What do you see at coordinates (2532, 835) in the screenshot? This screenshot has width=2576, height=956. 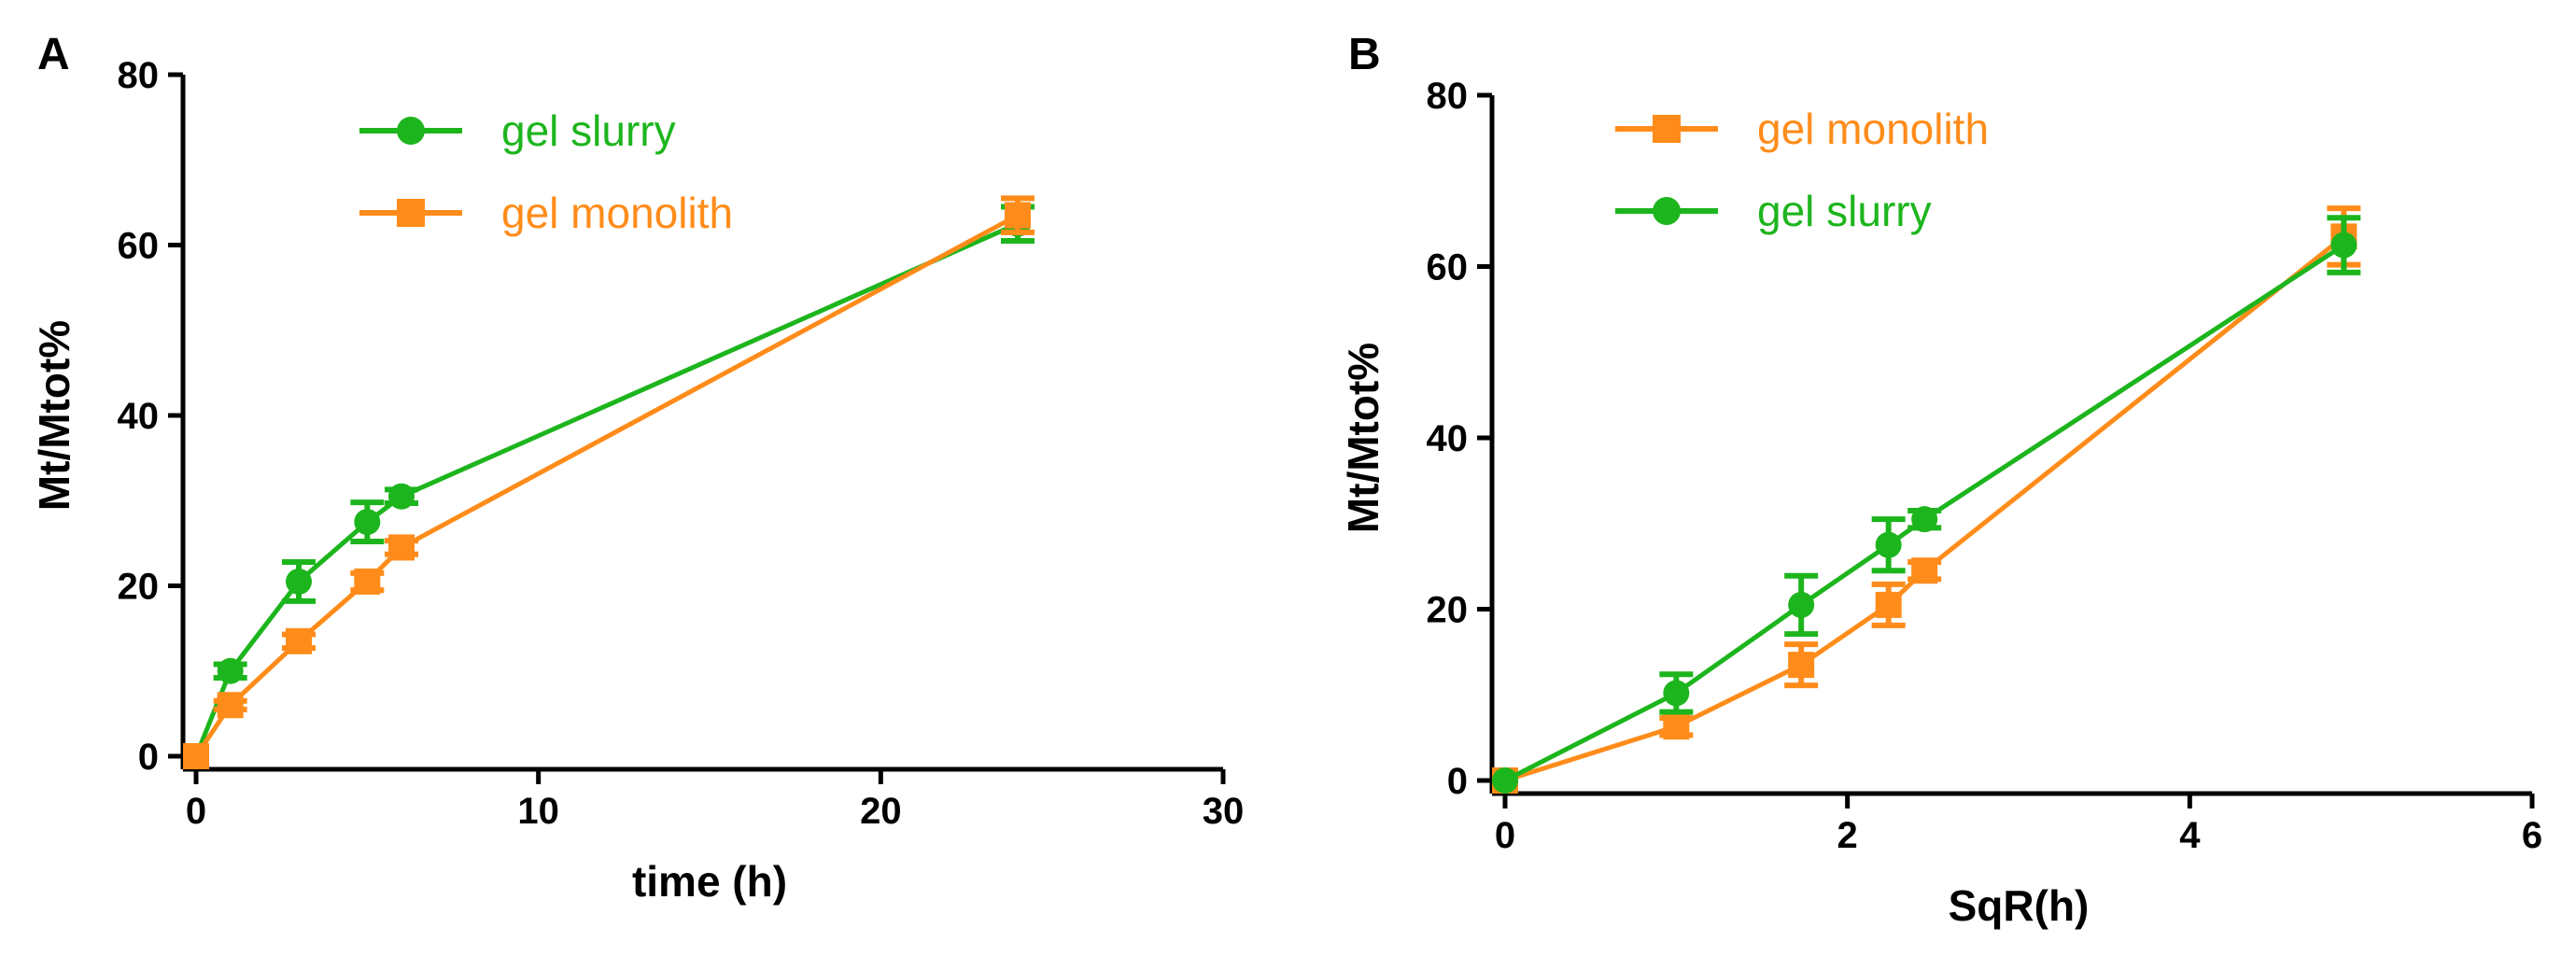 I see `x-tick-label: 6` at bounding box center [2532, 835].